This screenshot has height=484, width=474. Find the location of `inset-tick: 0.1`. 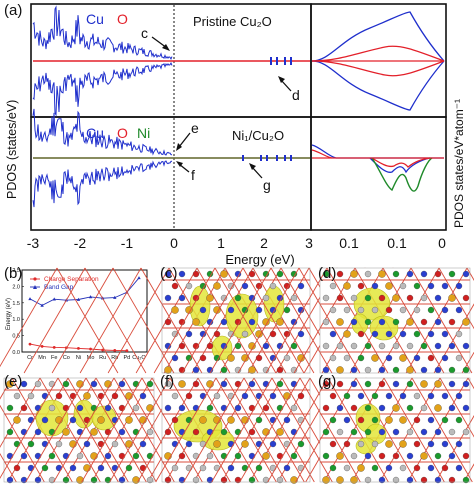

inset-tick: 0.1 is located at coordinates (349, 243).